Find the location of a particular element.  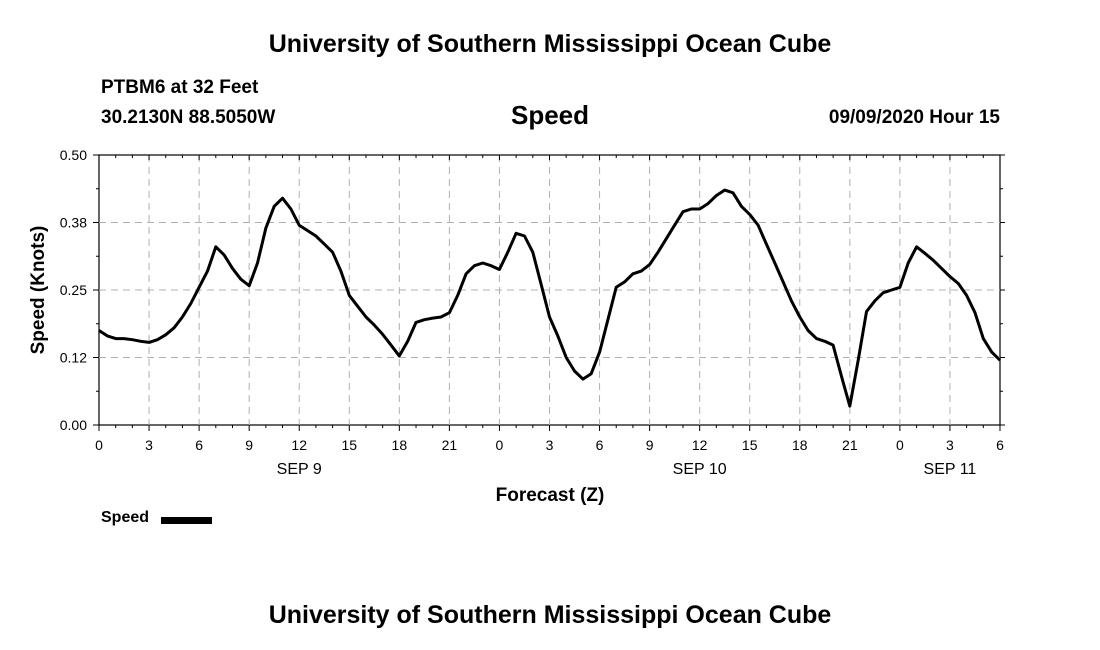

y-tick-label: 0.25 is located at coordinates (73, 290).